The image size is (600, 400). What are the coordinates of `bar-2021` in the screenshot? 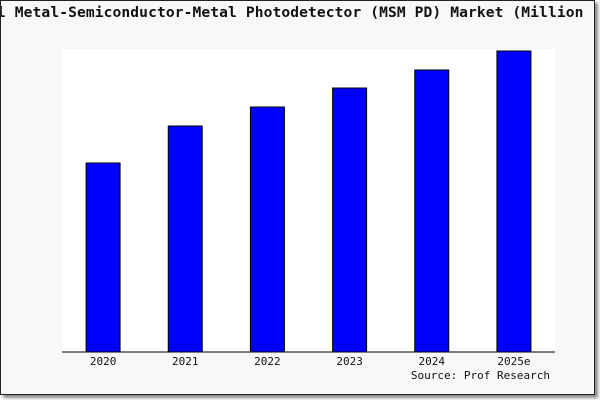 It's located at (185, 239).